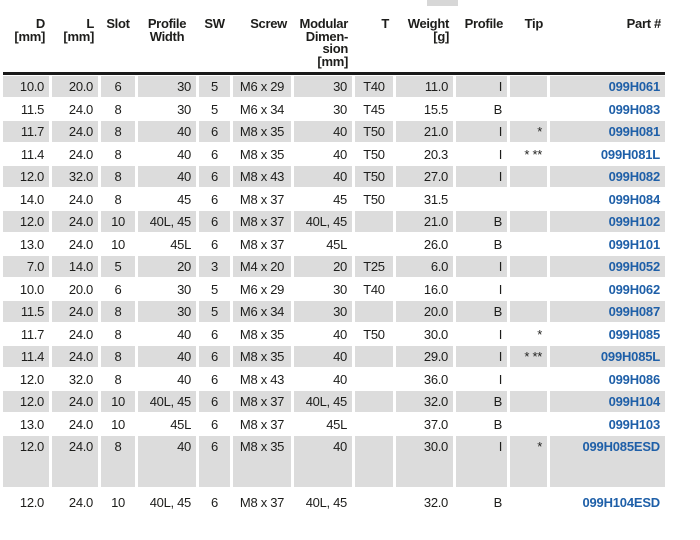 This screenshot has width=700, height=540. What do you see at coordinates (534, 23) in the screenshot?
I see `col-header-tip: Tip` at bounding box center [534, 23].